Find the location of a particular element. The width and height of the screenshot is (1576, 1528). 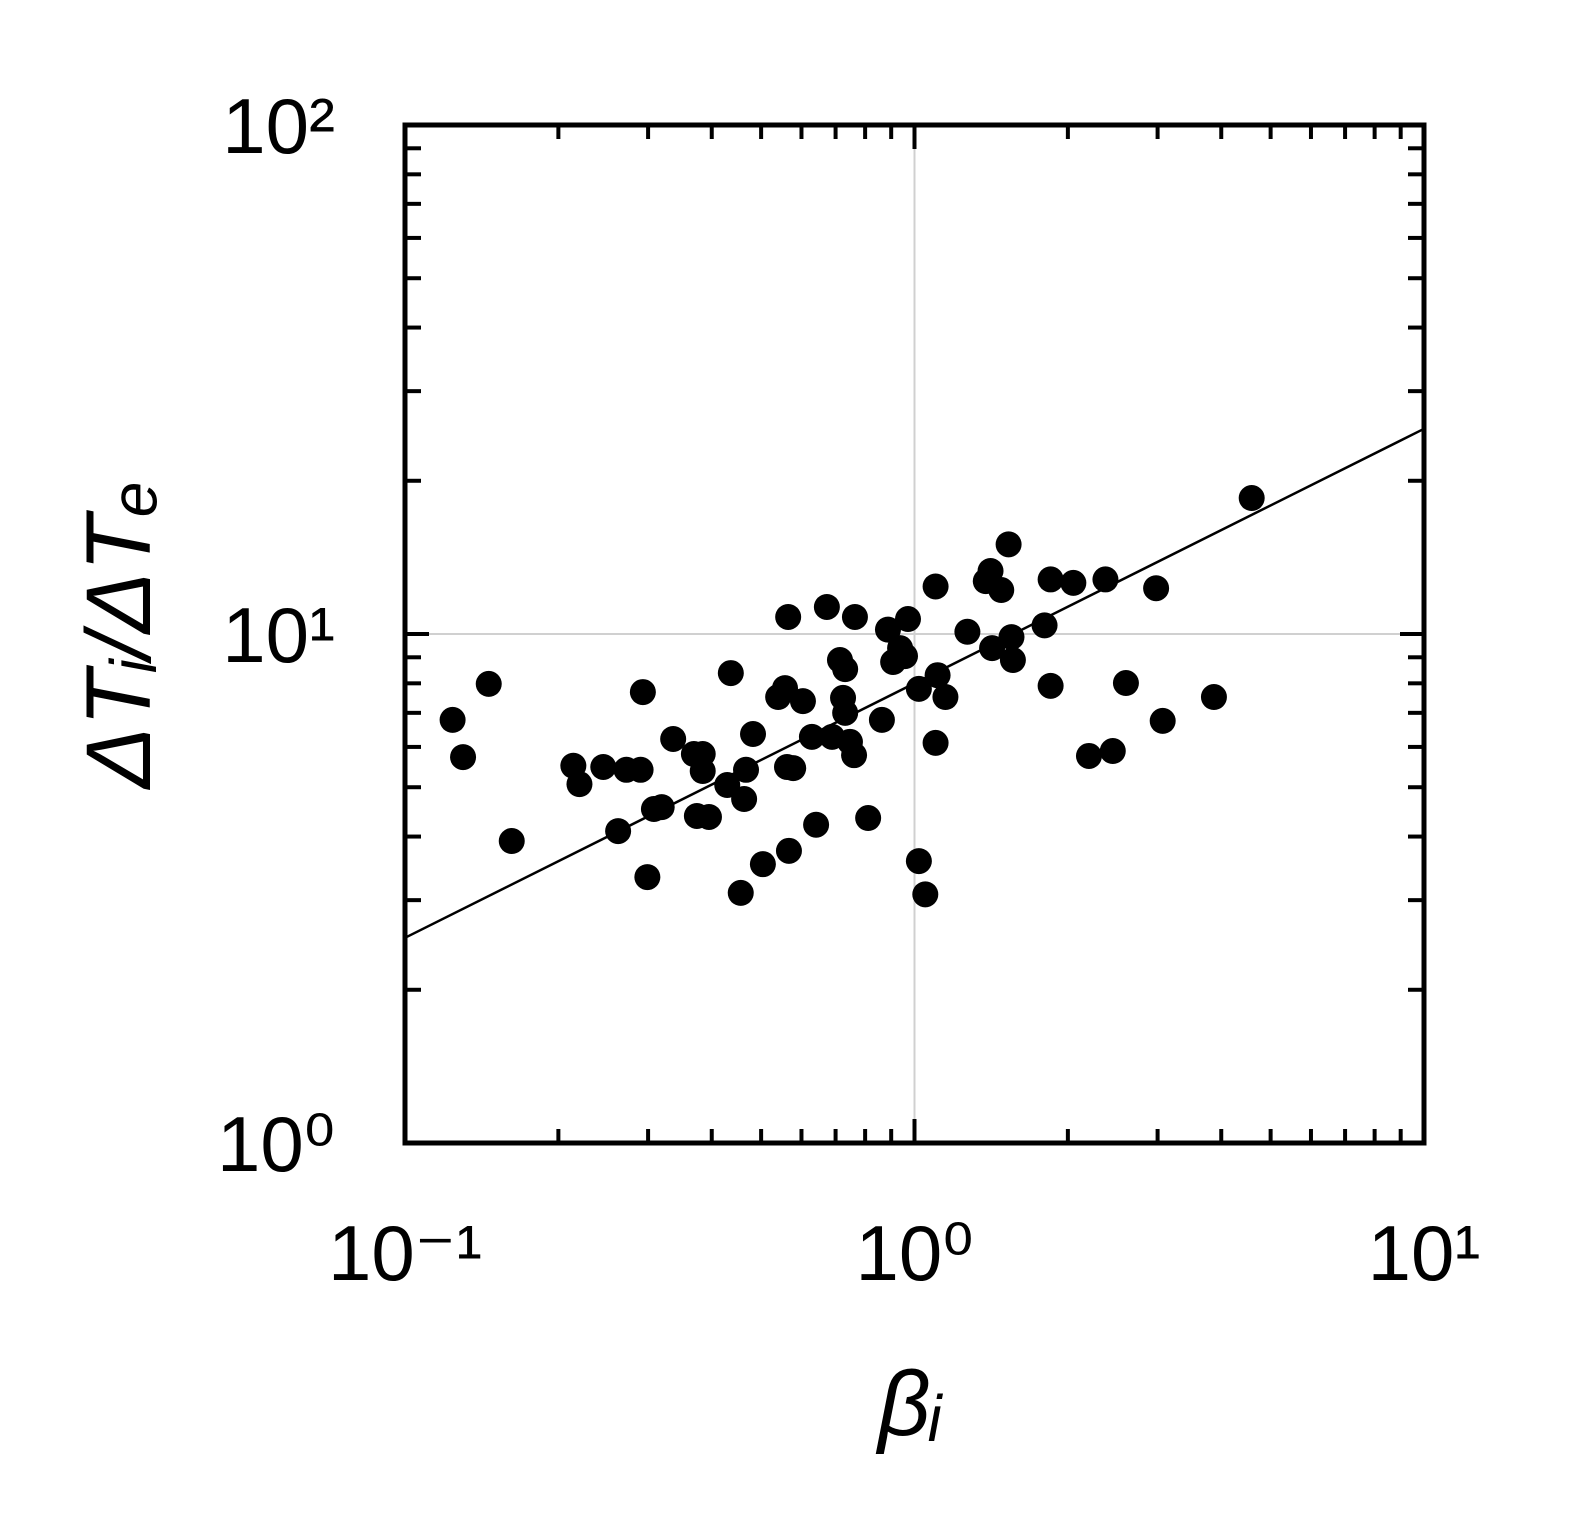

x-axis-label: βᵢ is located at coordinates (909, 1404).